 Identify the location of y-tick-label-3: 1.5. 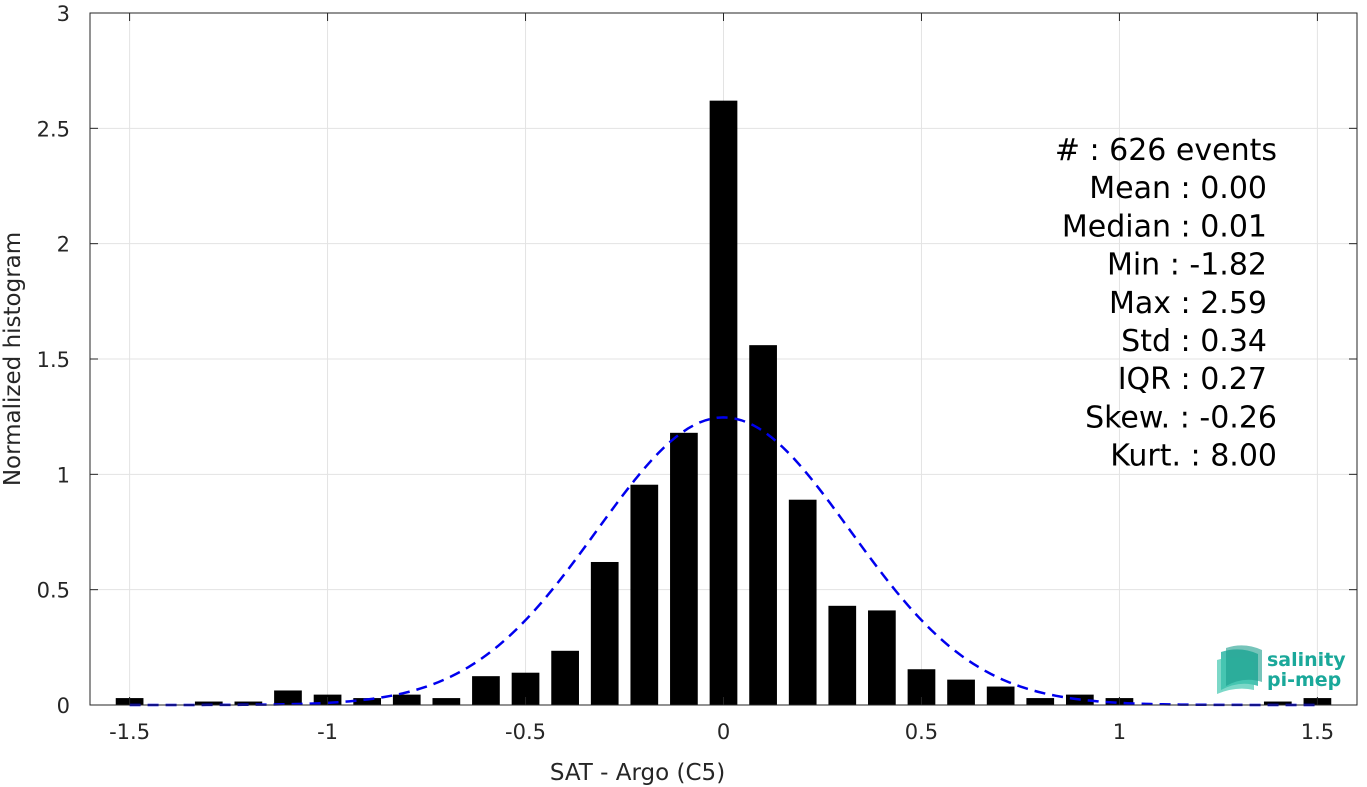
(53, 360).